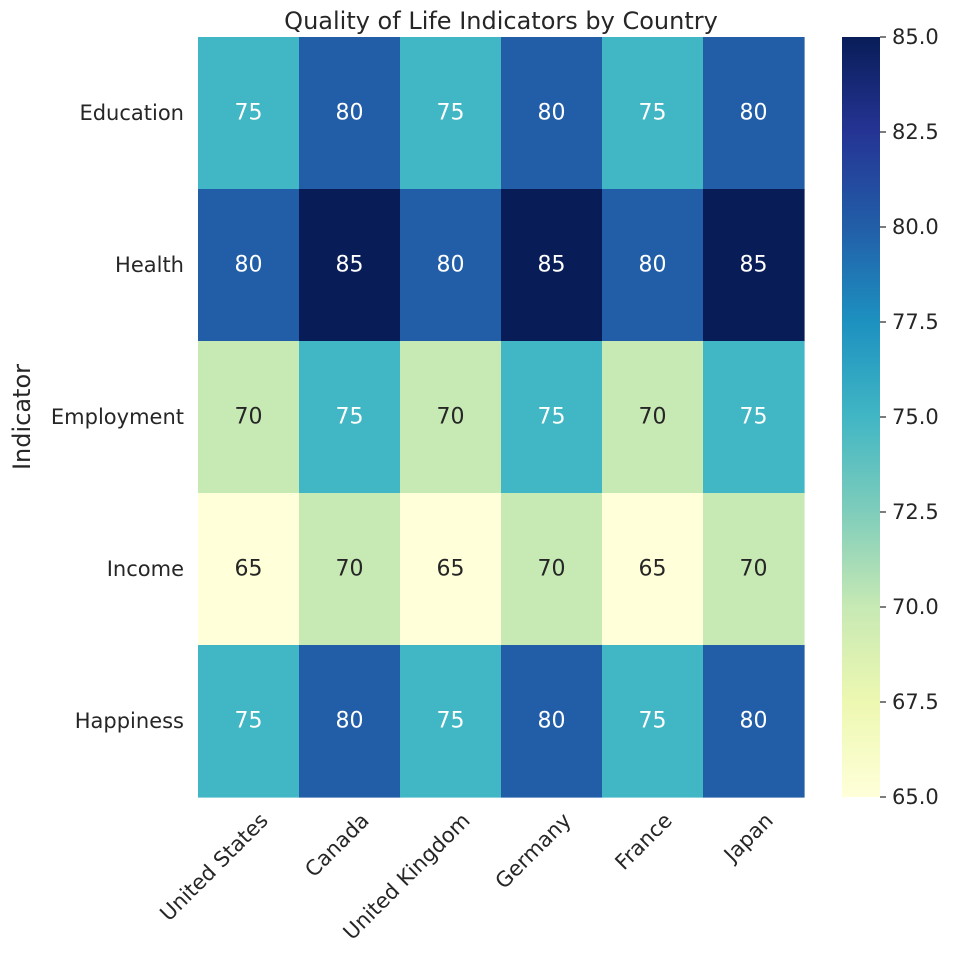 This screenshot has height=966, width=954. What do you see at coordinates (915, 797) in the screenshot?
I see `colorbar-tick-label: 65.0` at bounding box center [915, 797].